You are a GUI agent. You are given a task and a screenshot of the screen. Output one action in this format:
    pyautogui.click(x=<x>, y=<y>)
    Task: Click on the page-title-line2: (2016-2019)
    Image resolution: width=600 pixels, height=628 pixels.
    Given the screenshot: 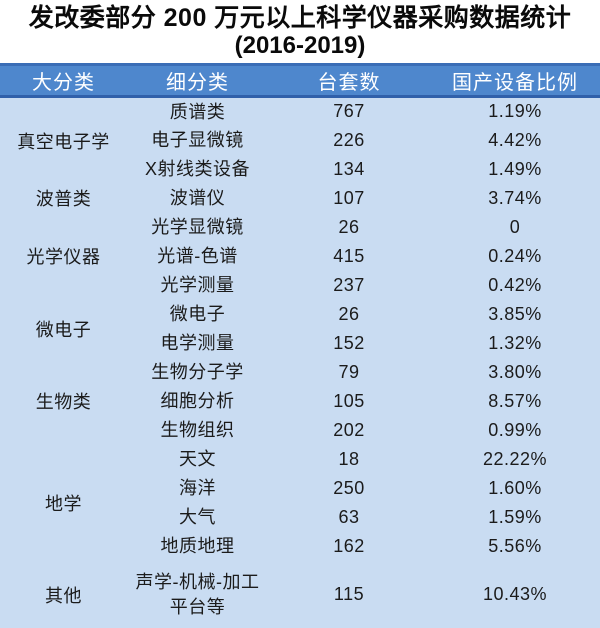 What is the action you would take?
    pyautogui.click(x=300, y=45)
    